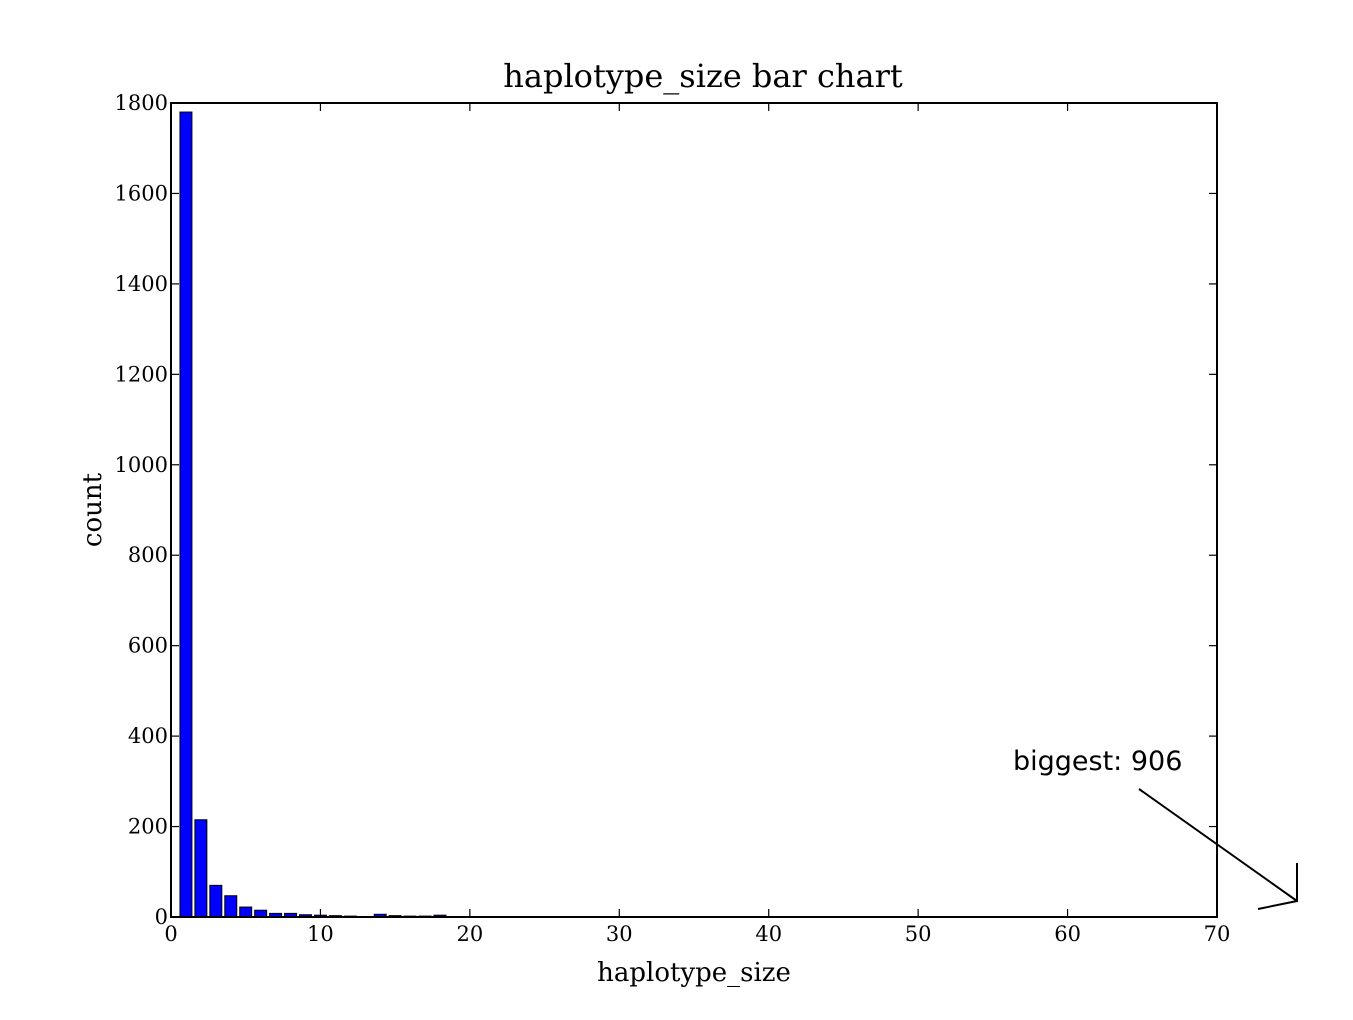 The height and width of the screenshot is (1020, 1353). Describe the element at coordinates (694, 973) in the screenshot. I see `x-axis-label: haplotype_size` at that location.